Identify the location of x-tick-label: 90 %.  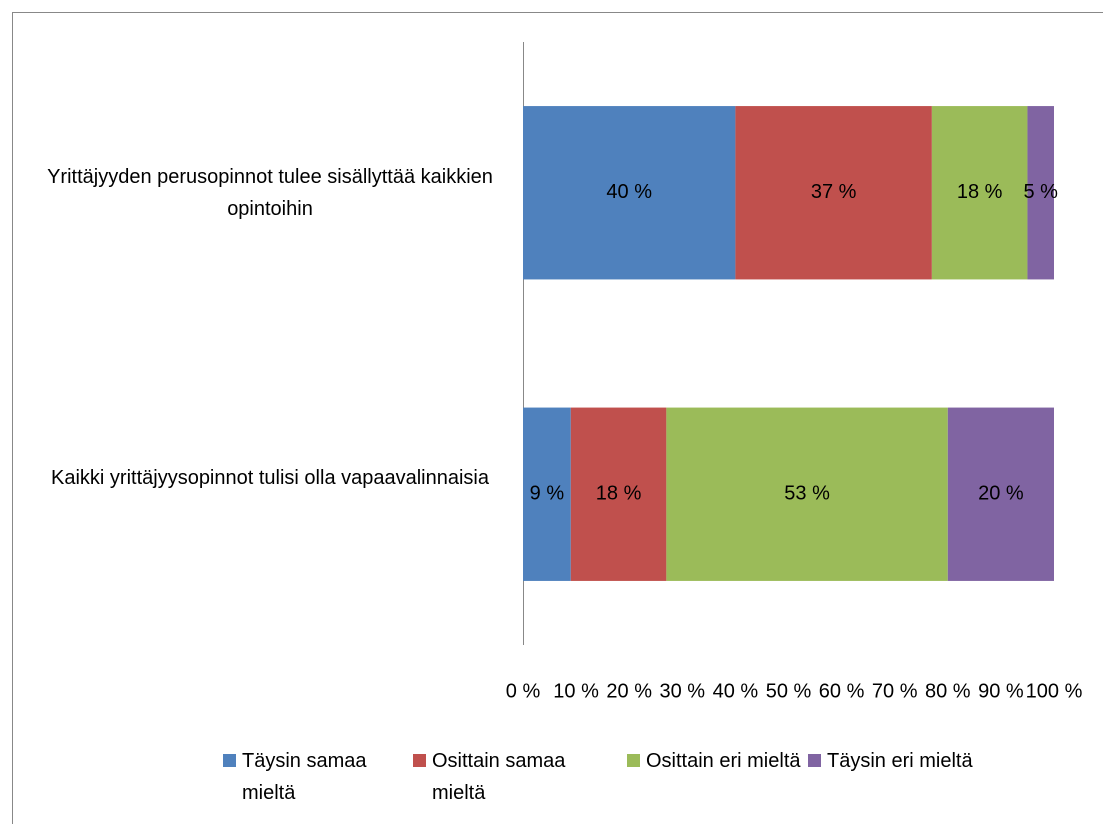
(1001, 691).